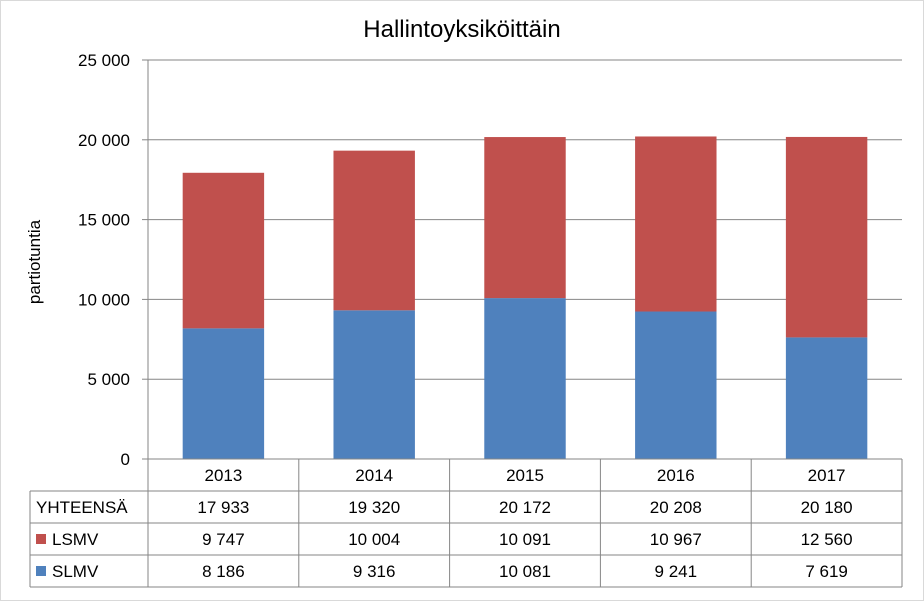 This screenshot has width=924, height=601. I want to click on table-cell-value: 7 619, so click(826, 571).